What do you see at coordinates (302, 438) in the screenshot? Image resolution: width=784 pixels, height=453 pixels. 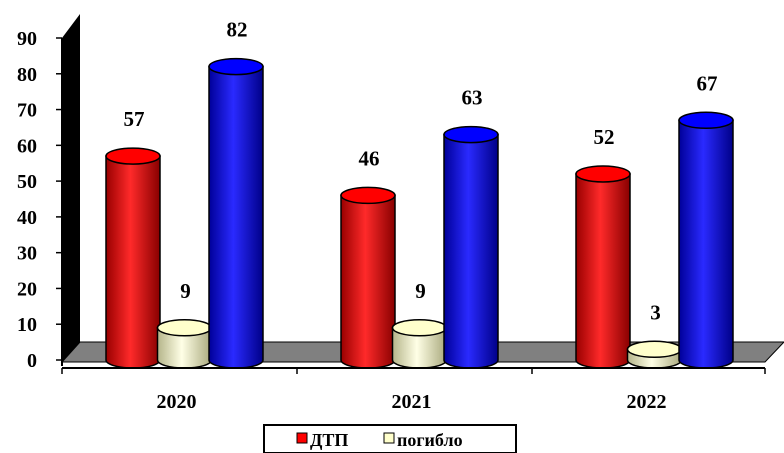 I see `legend-swatch-dtp` at bounding box center [302, 438].